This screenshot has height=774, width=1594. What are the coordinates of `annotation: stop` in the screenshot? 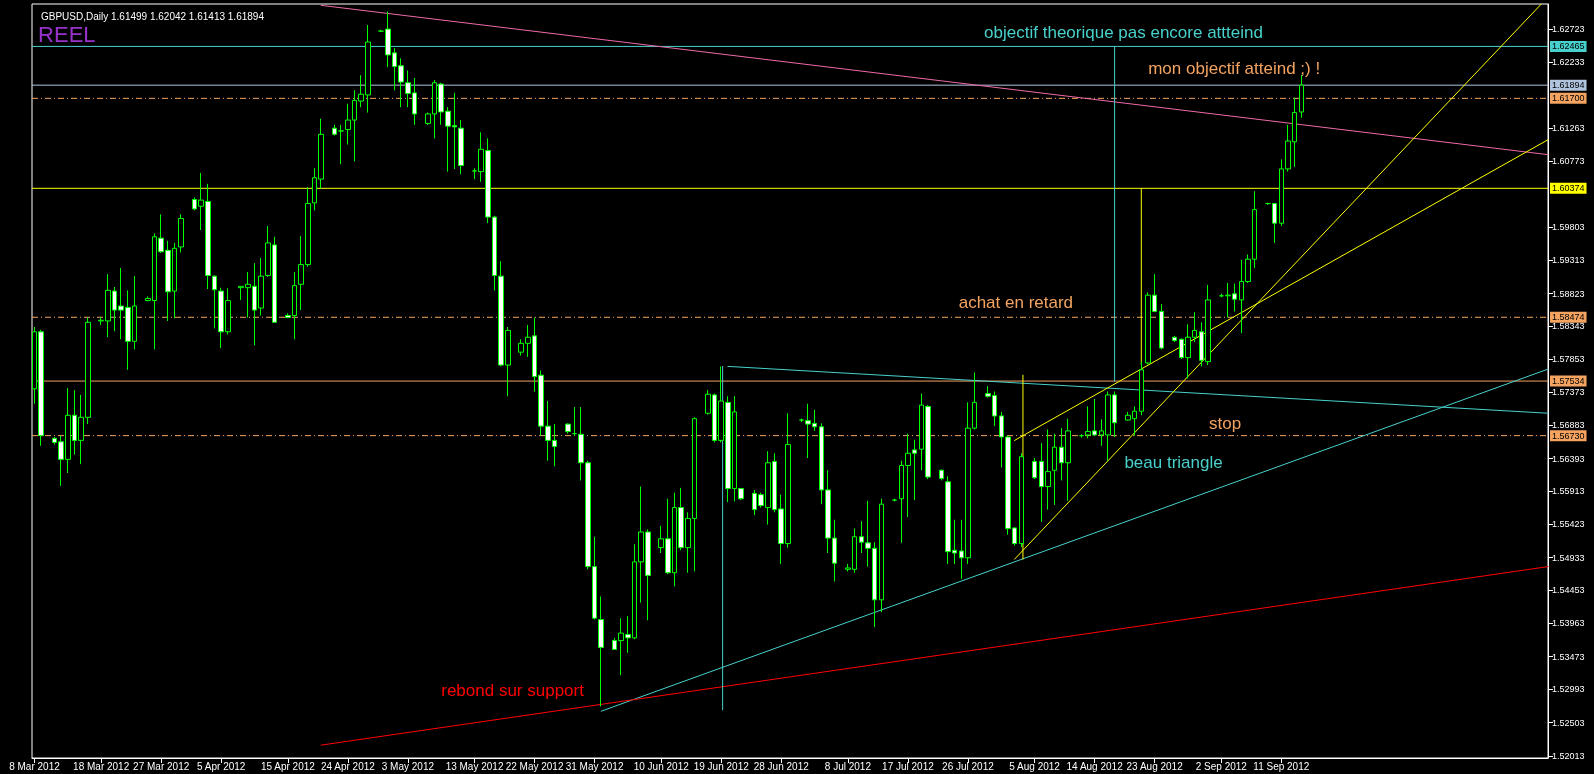 It's located at (1225, 424).